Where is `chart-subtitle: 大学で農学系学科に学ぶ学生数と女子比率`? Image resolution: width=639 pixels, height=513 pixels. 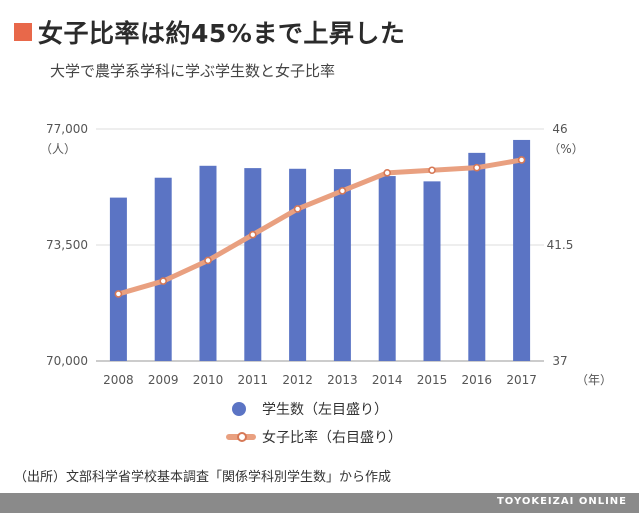
chart-subtitle: 大学で農学系学科に学ぶ学生数と女子比率 is located at coordinates (193, 71).